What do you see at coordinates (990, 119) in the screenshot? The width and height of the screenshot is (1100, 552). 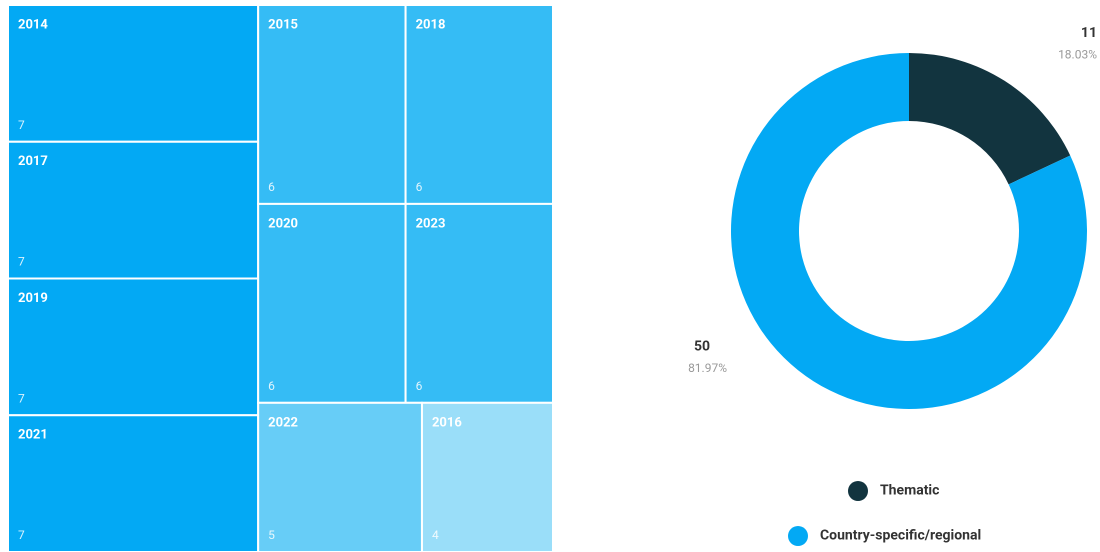 I see `donut-slice` at bounding box center [990, 119].